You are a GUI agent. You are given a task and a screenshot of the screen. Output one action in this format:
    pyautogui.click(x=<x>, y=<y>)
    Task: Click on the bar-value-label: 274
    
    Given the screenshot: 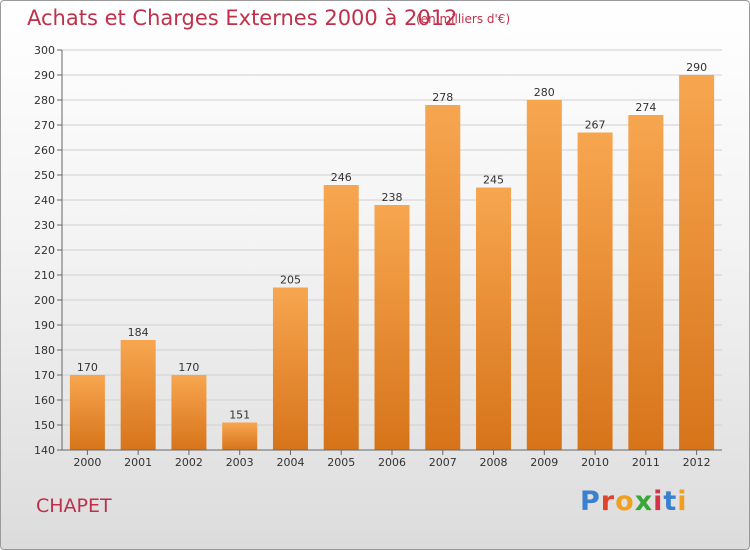 What is the action you would take?
    pyautogui.click(x=645, y=107)
    